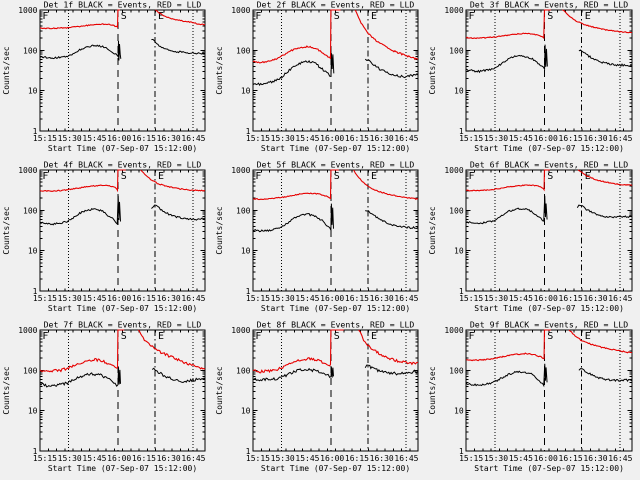 The height and width of the screenshot is (480, 640). Describe the element at coordinates (123, 5) in the screenshot. I see `panel-title: Det 1f BLACK = Events, RED = LLD` at that location.